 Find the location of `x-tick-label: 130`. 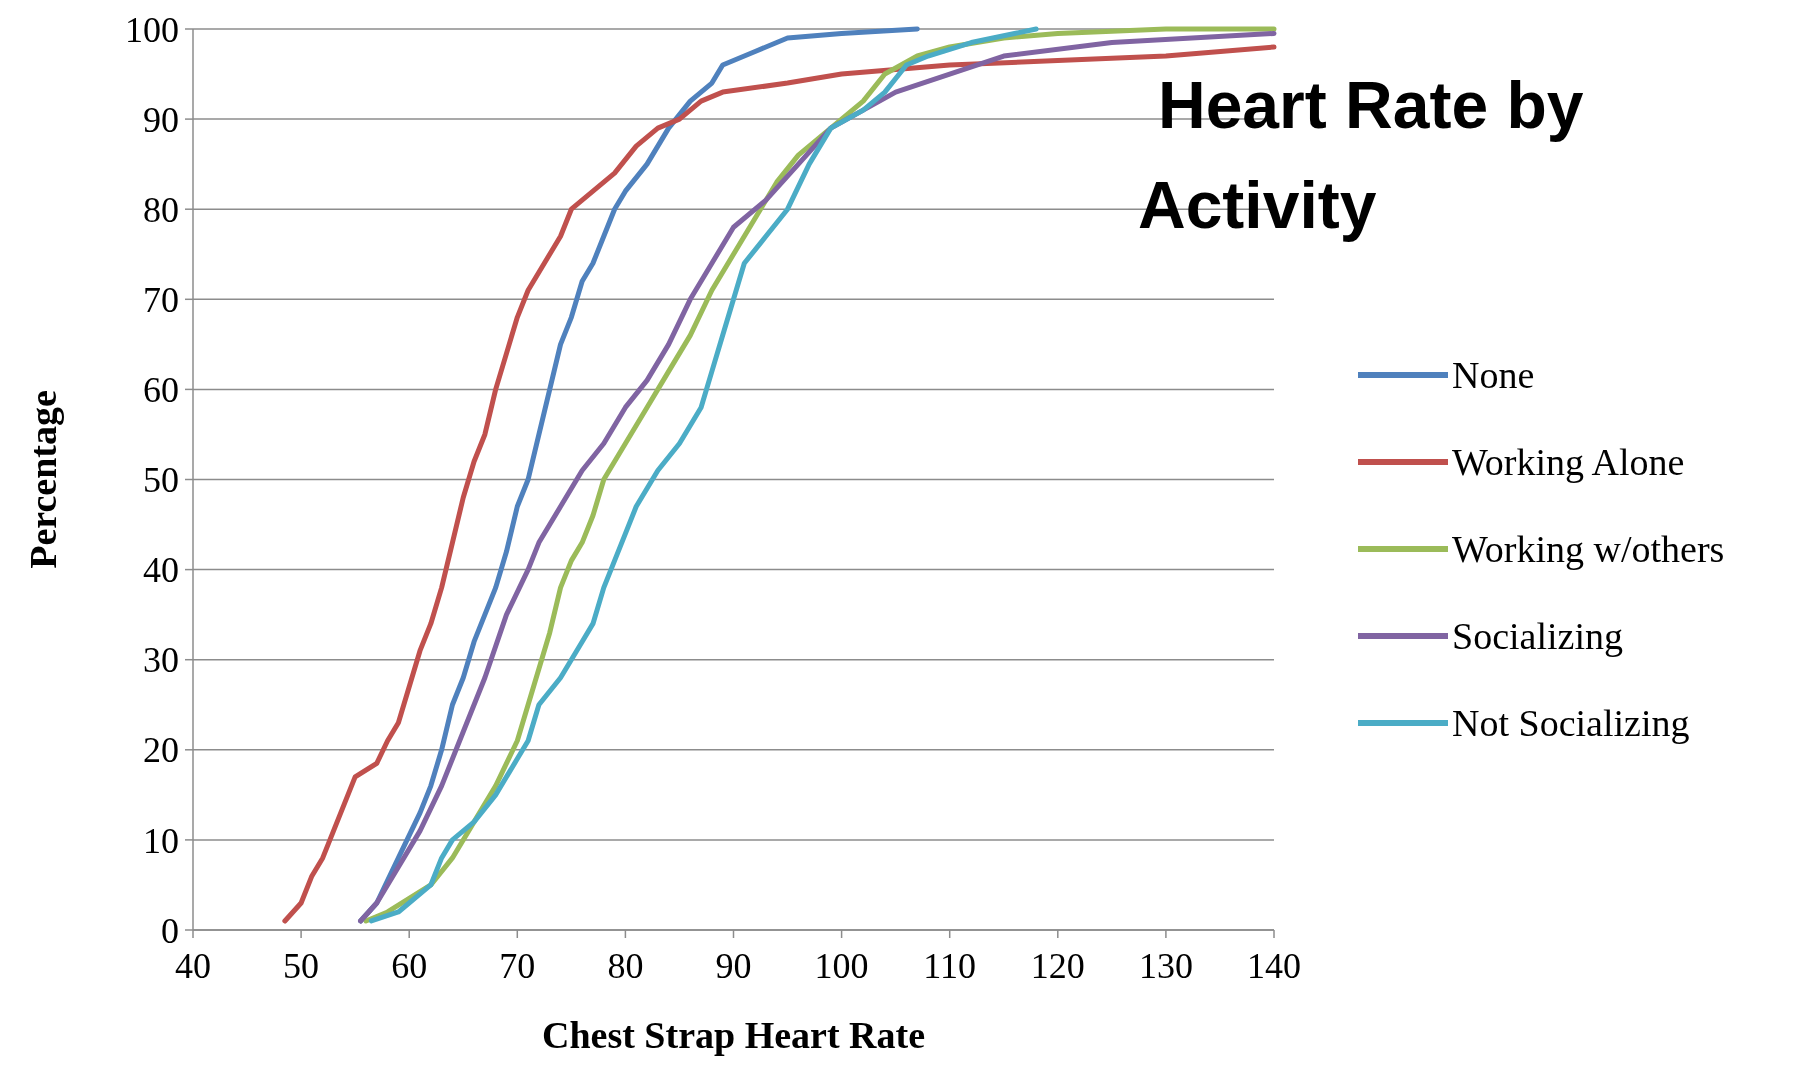

x-tick-label: 130 is located at coordinates (1165, 966).